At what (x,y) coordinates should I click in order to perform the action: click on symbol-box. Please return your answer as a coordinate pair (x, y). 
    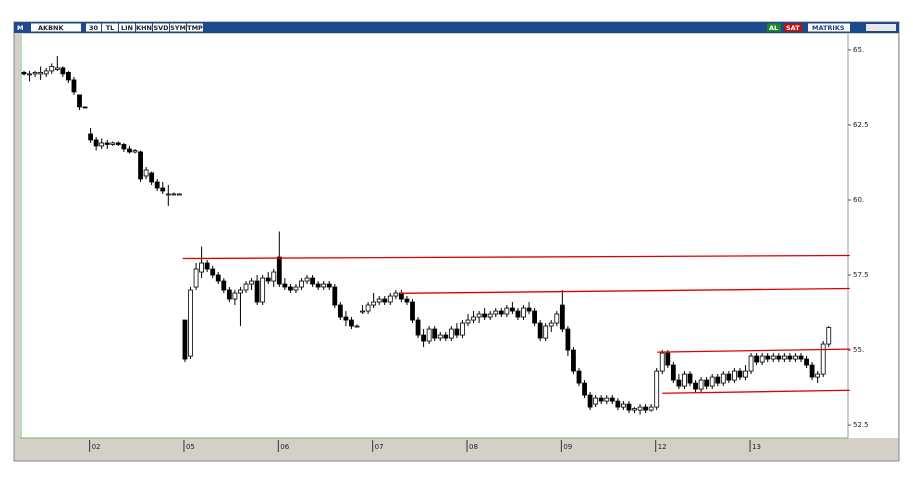
    Looking at the image, I should click on (56, 27).